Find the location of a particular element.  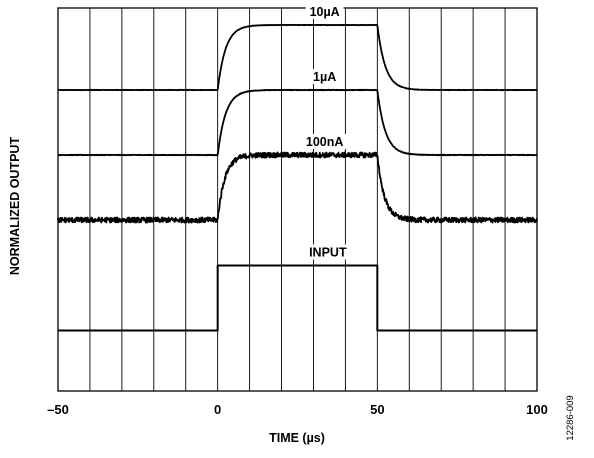

x-tick-label-2: 50 is located at coordinates (377, 409).